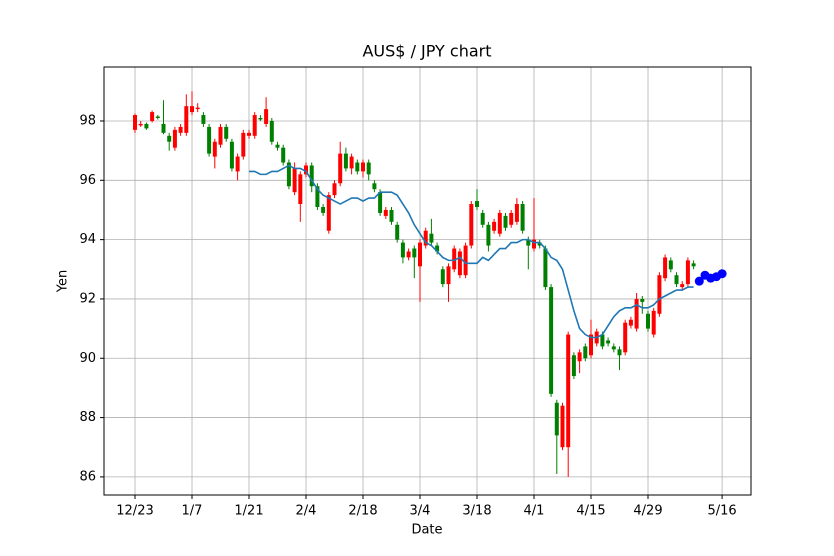 Image resolution: width=834 pixels, height=556 pixels. I want to click on y-tick-label: 96, so click(87, 180).